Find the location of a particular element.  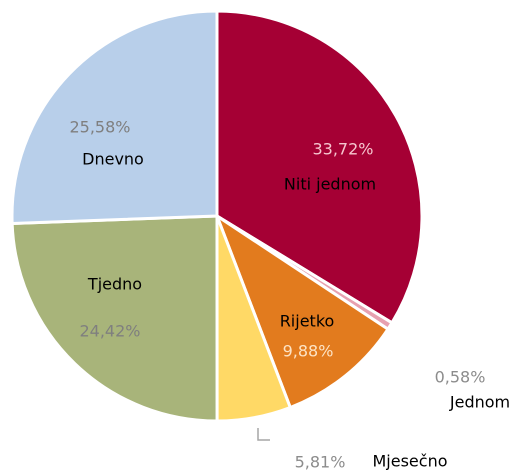

value-label: 24,42% is located at coordinates (109, 331).